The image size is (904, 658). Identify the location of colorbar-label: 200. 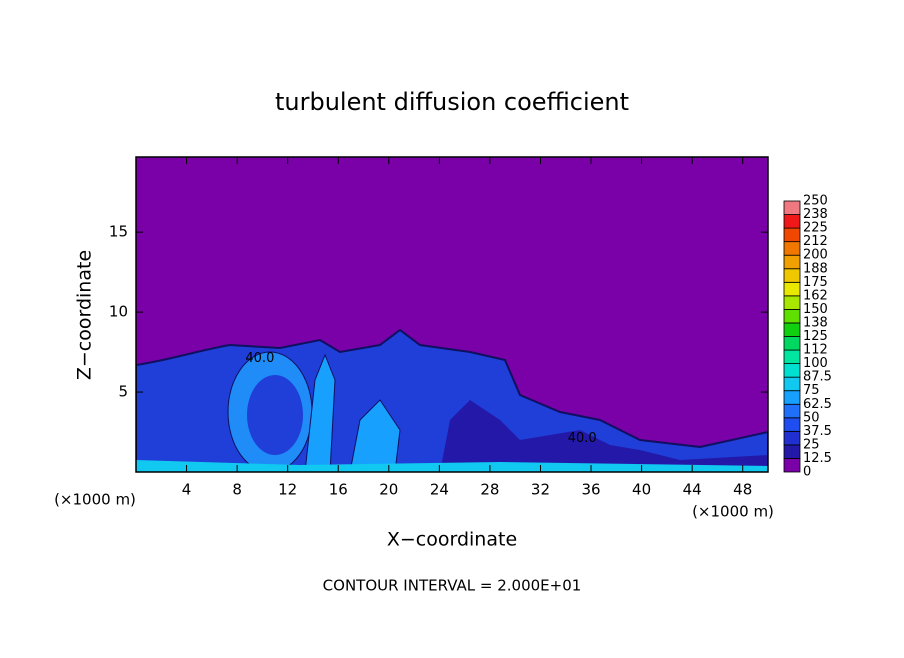
(815, 255).